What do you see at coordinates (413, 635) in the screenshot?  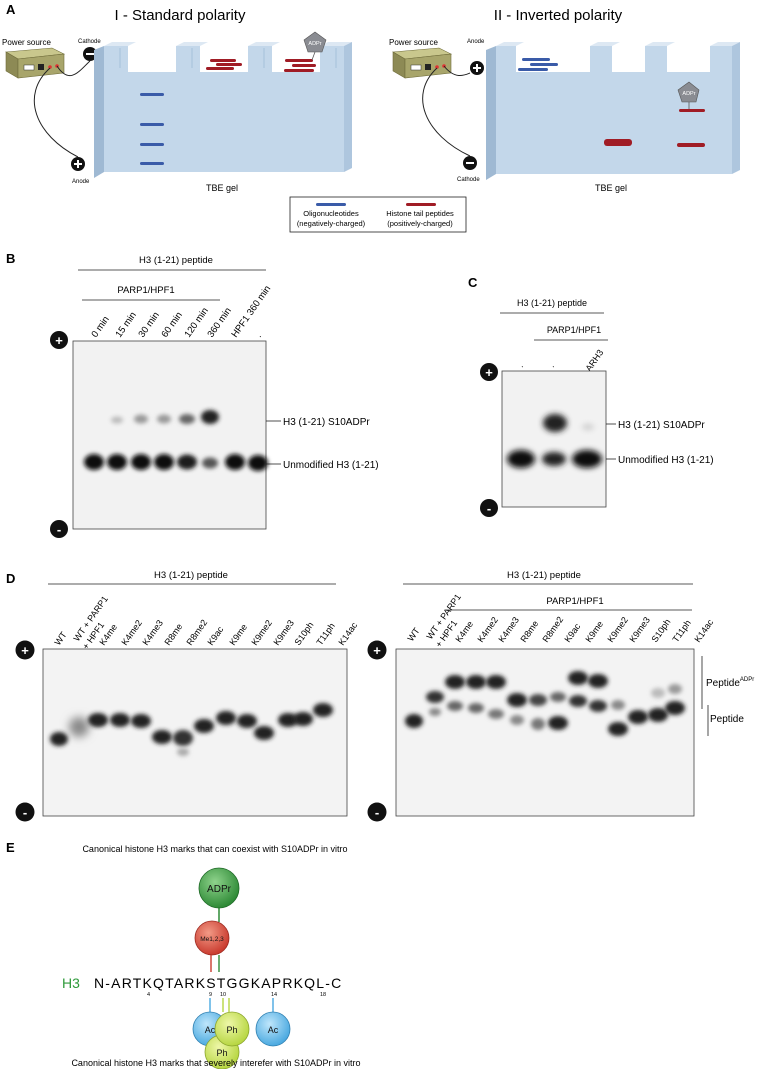 I see `d-right-lane-wt: WT` at bounding box center [413, 635].